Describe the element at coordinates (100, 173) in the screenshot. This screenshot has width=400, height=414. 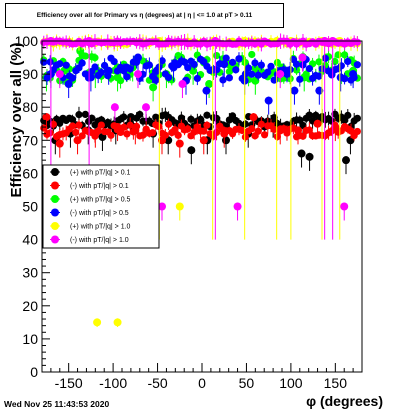
I see `legend-label: (+) with pT/|q| > 0.1` at that location.